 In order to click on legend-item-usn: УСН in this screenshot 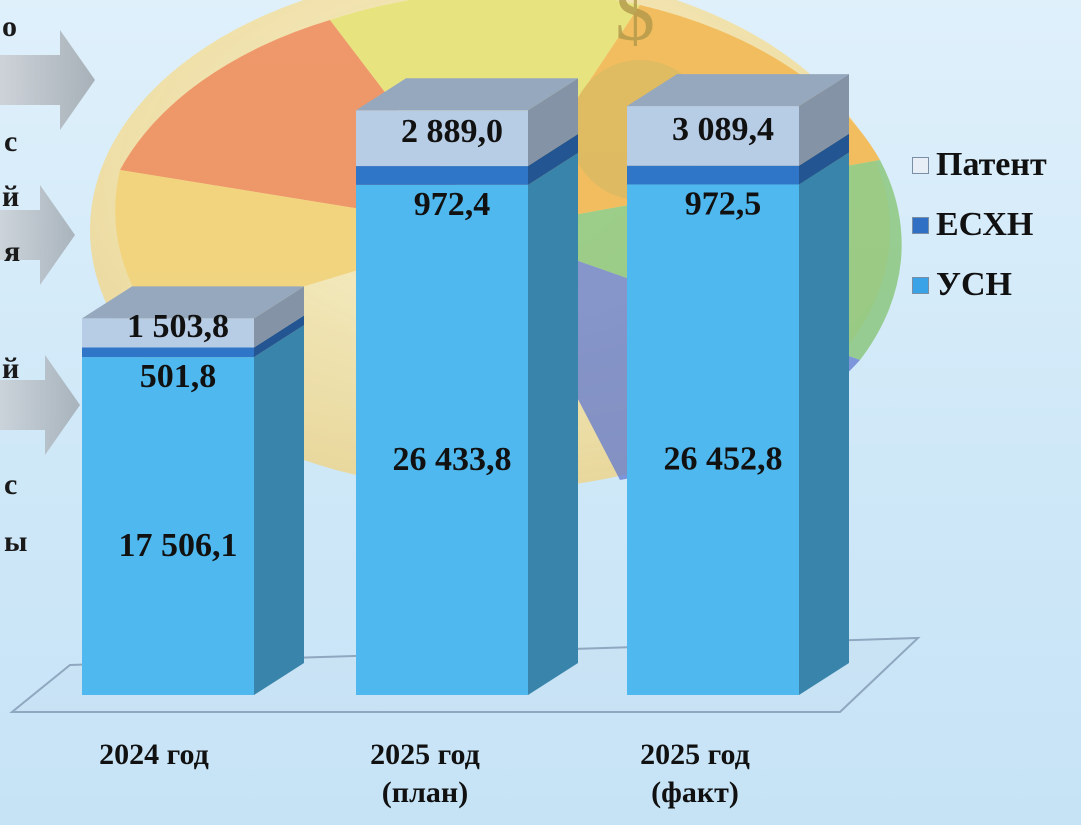, I will do `click(979, 285)`.